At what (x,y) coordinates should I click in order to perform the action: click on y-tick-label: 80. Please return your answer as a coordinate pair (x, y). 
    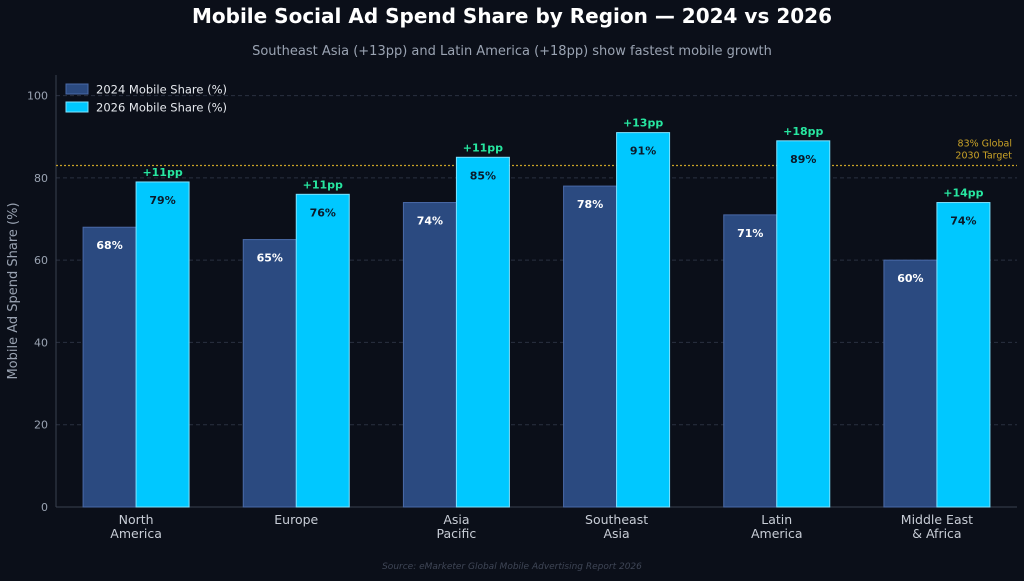
    Looking at the image, I should click on (41, 178).